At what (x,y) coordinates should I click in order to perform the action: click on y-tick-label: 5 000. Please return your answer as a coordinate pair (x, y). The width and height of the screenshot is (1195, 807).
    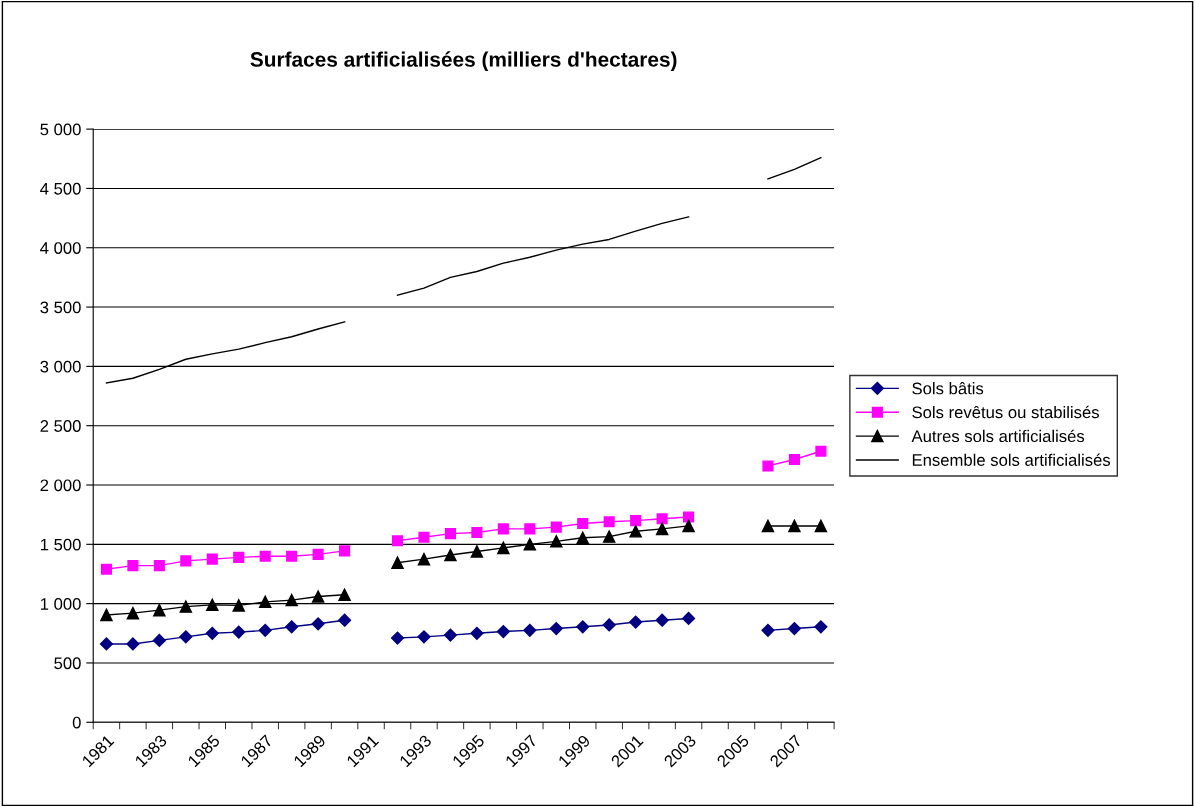
    Looking at the image, I should click on (60, 129).